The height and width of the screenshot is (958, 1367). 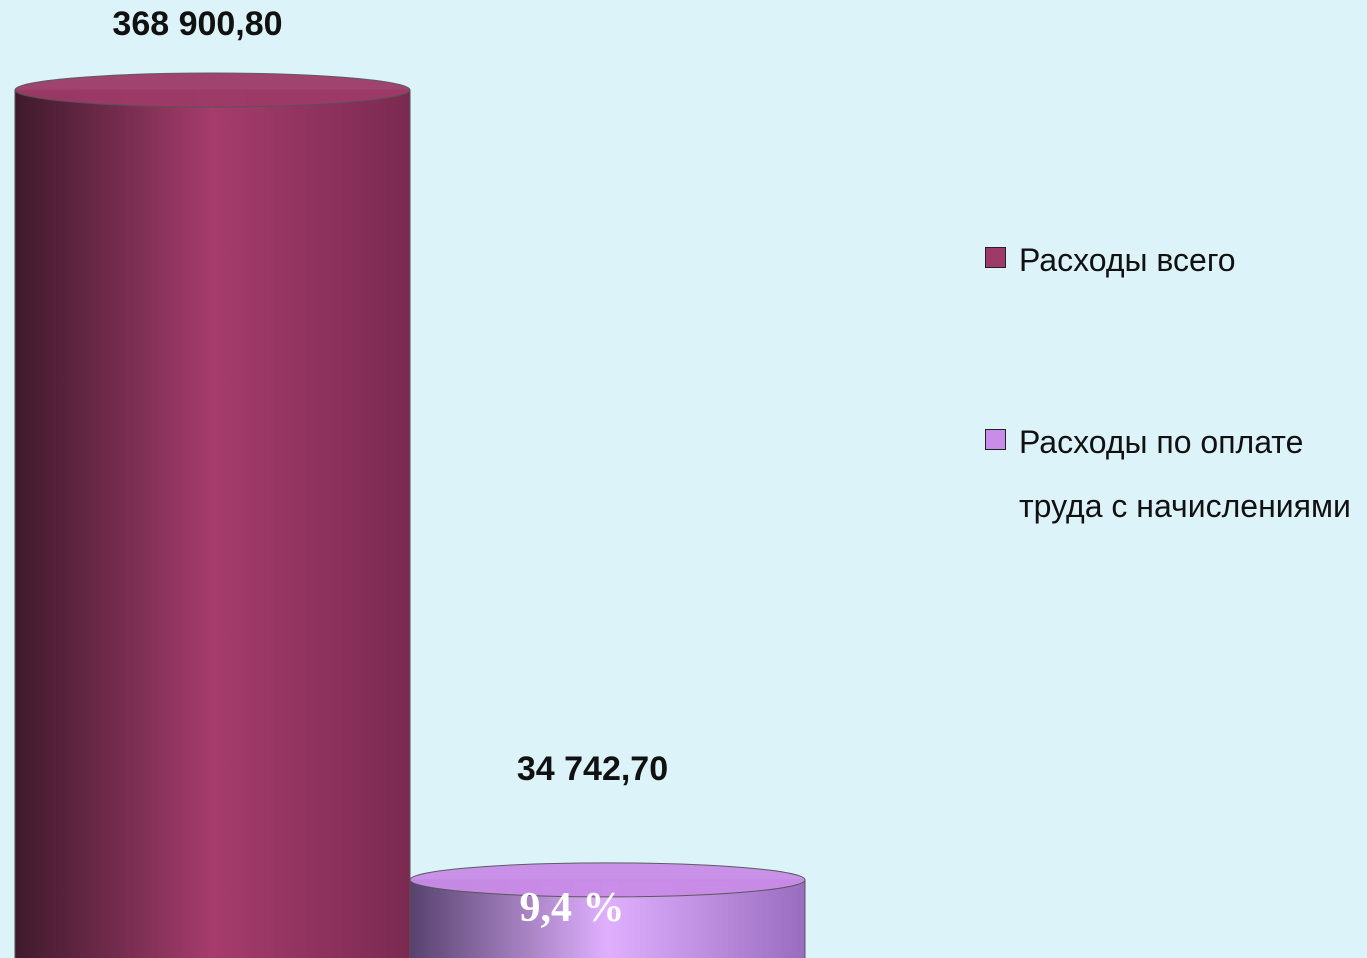 What do you see at coordinates (572, 908) in the screenshot?
I see `annotation: 9,4 %` at bounding box center [572, 908].